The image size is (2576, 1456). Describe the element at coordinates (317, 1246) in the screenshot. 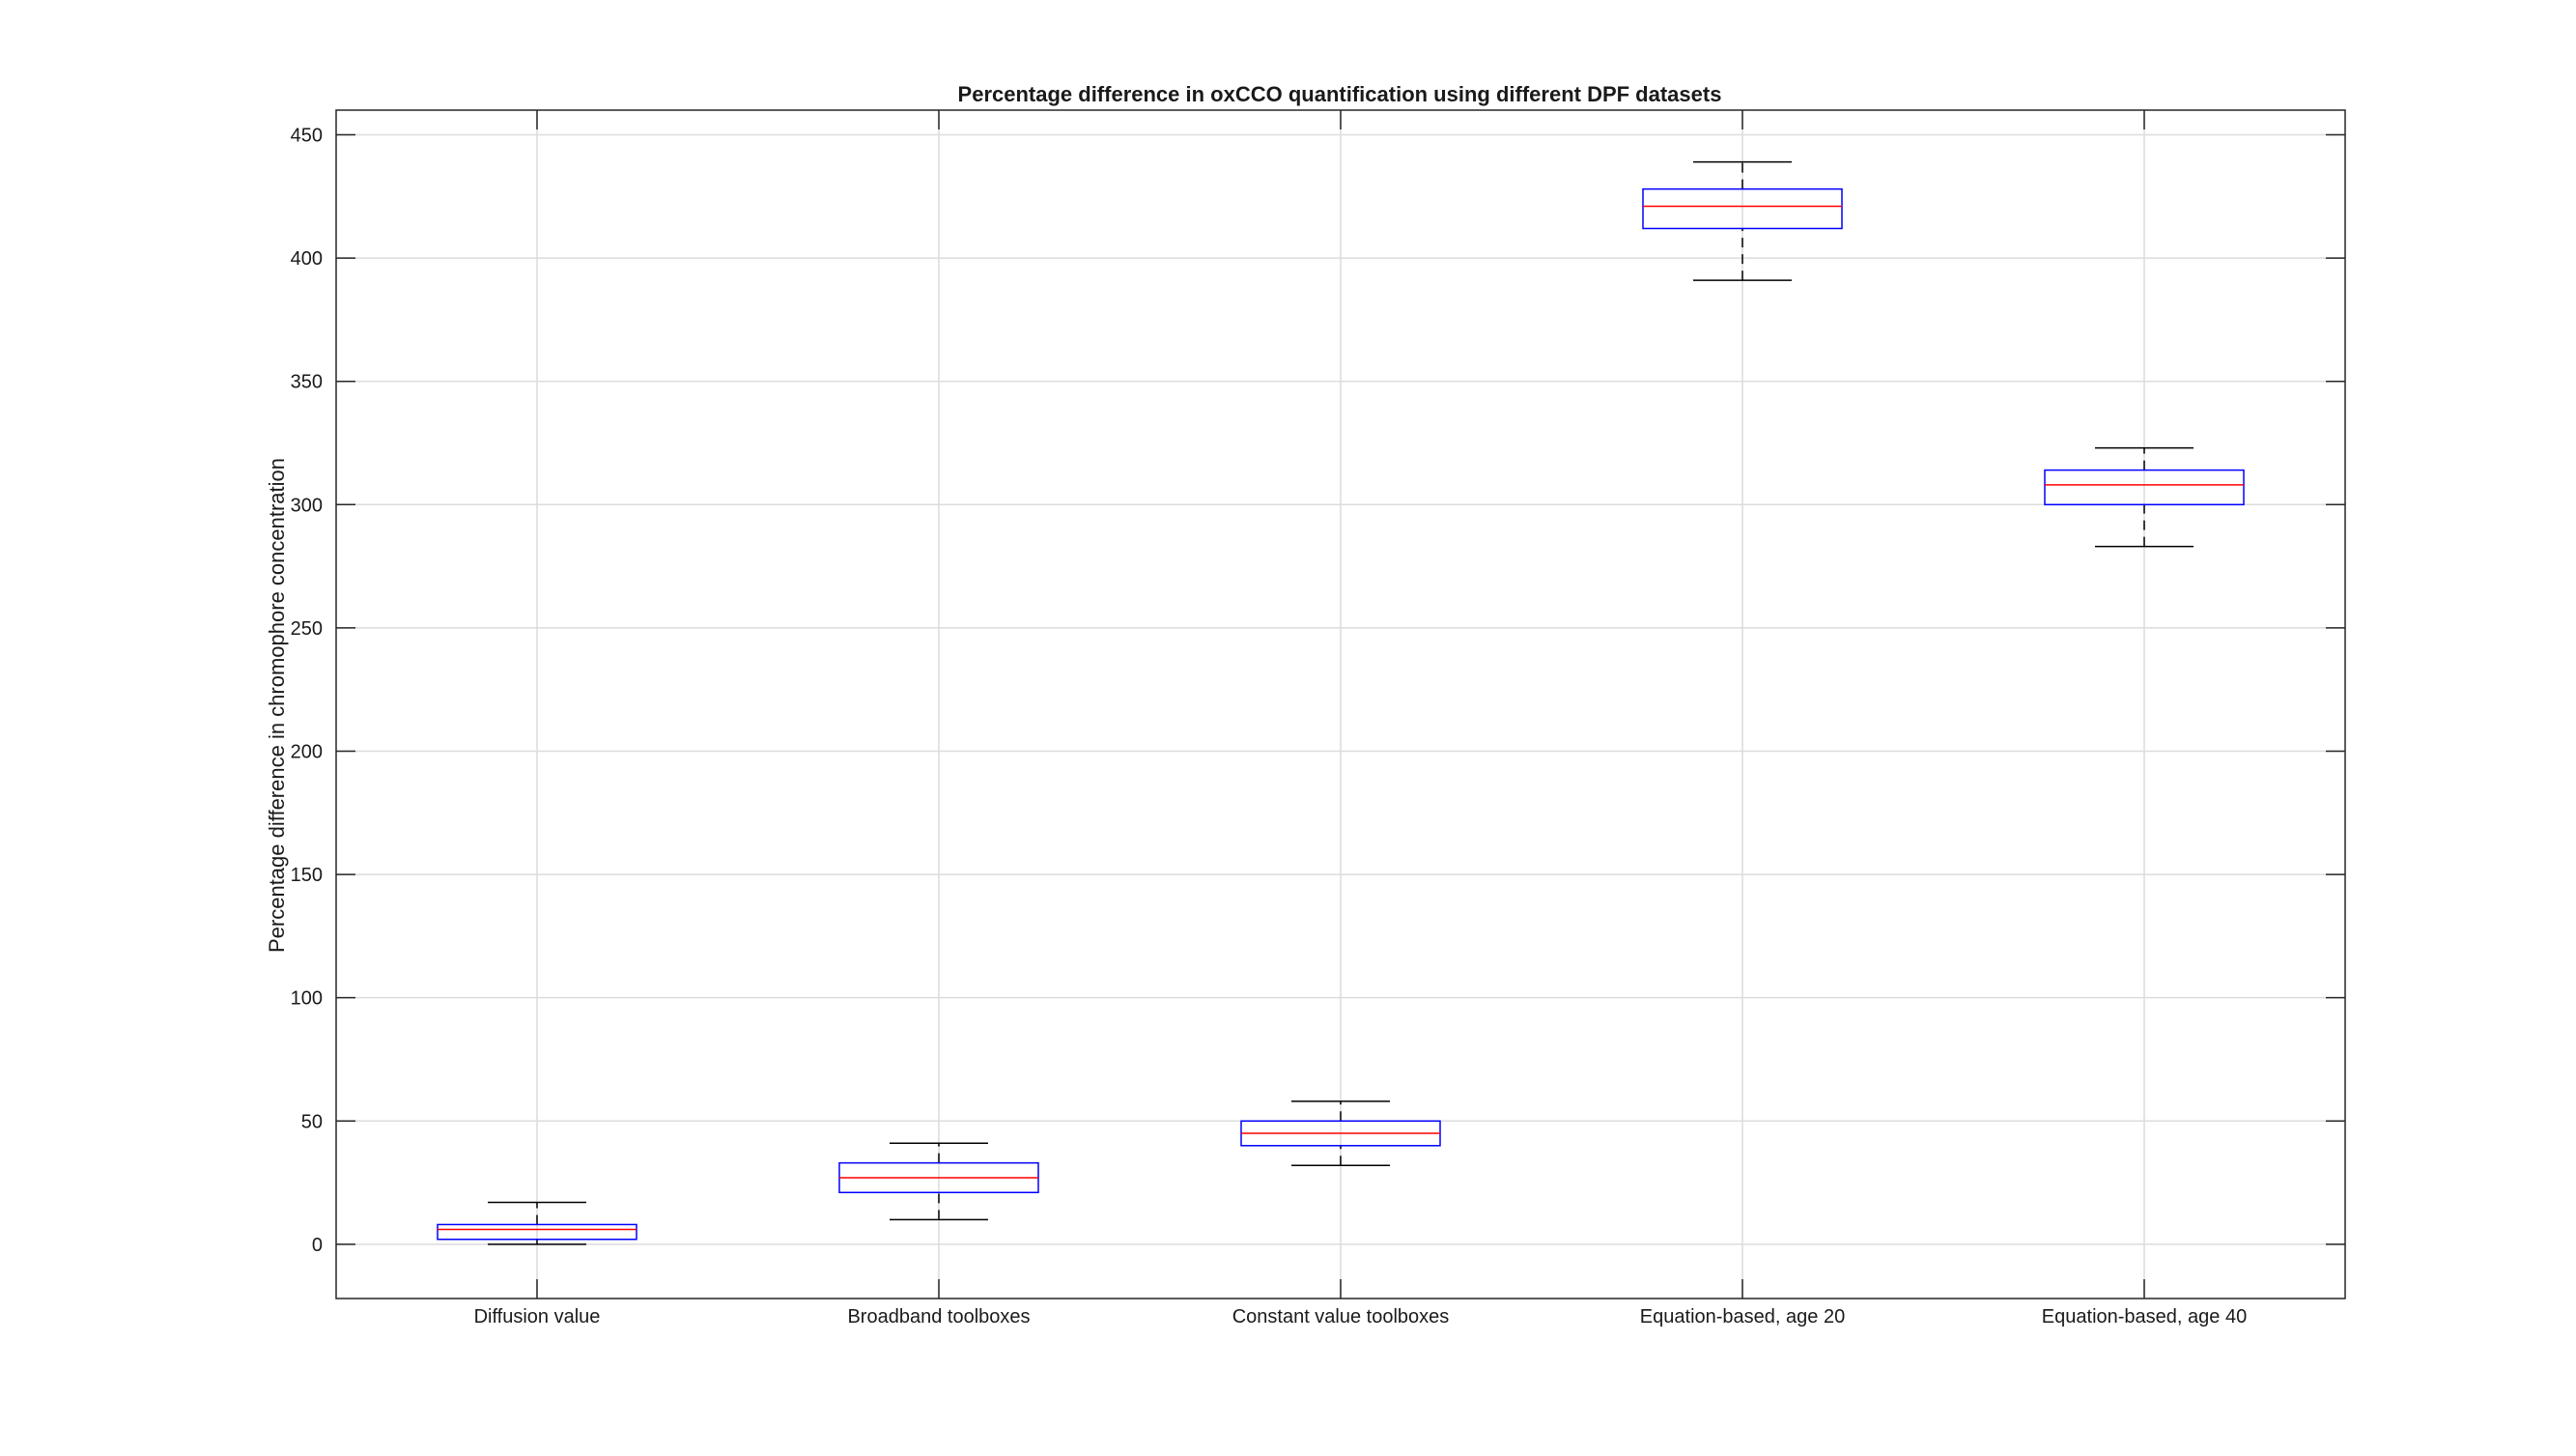

I see `y-tick-label: 0` at that location.